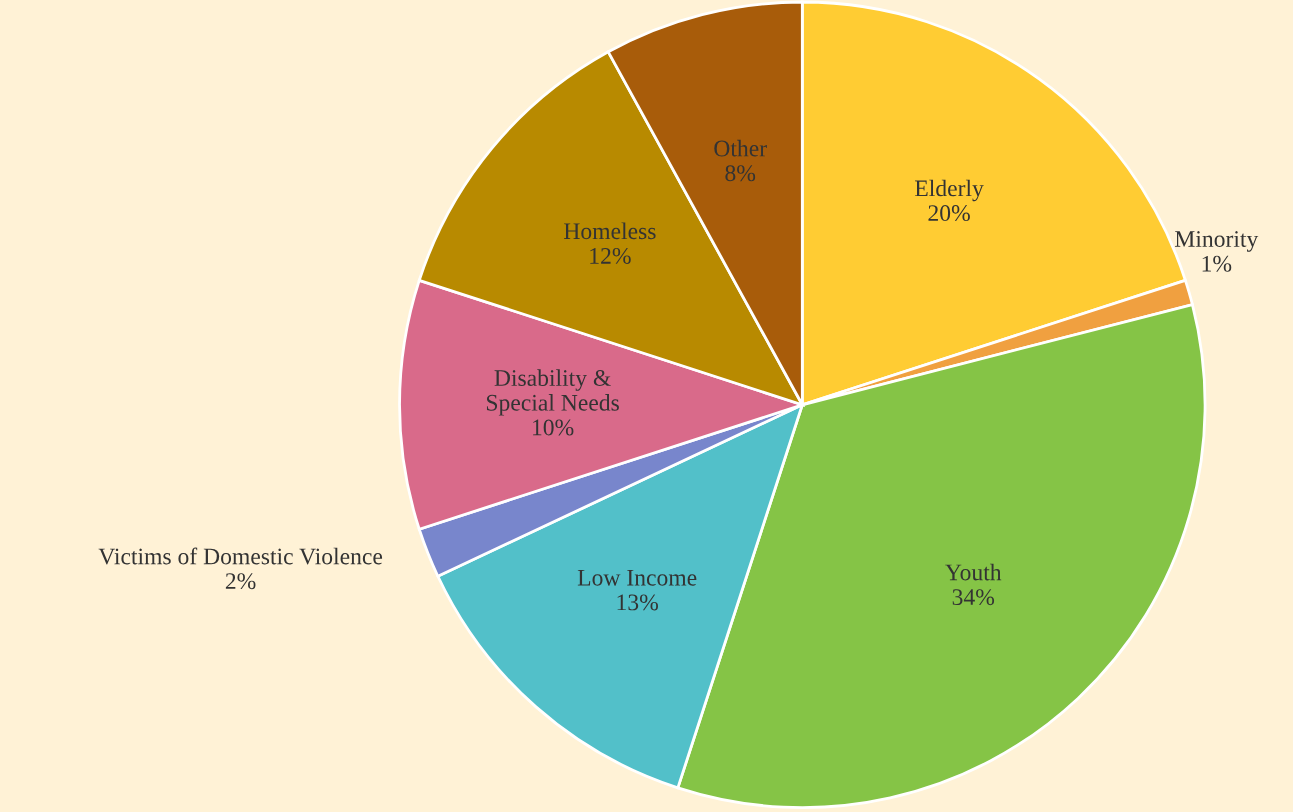 Image resolution: width=1293 pixels, height=812 pixels. I want to click on data-label: 8%, so click(740, 173).